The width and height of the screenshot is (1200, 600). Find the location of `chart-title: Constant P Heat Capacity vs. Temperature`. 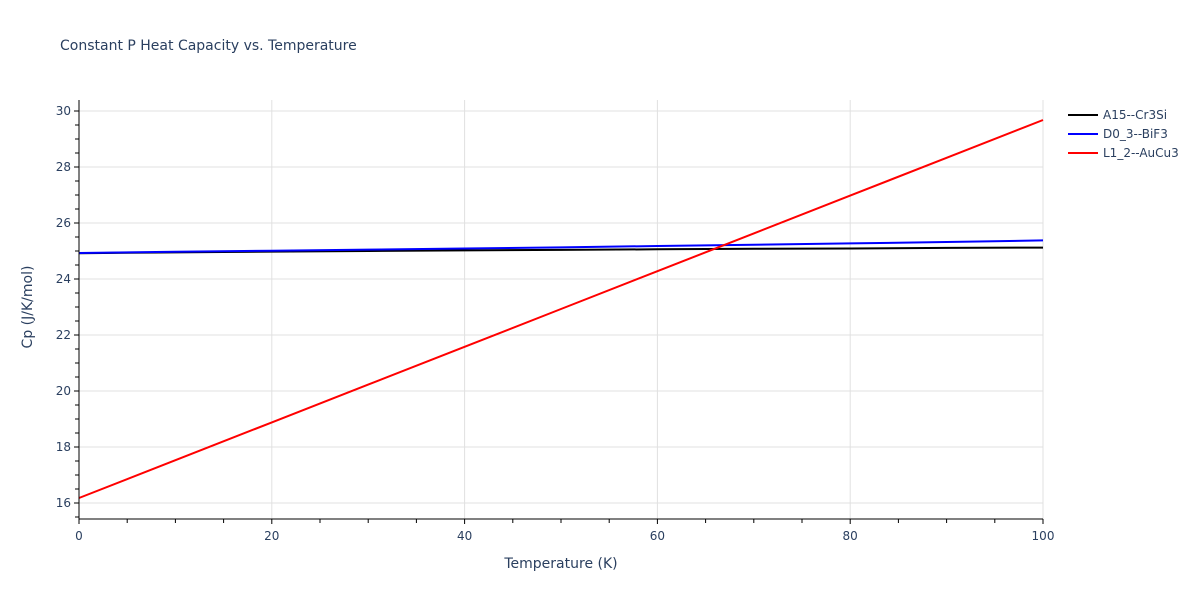

chart-title: Constant P Heat Capacity vs. Temperature is located at coordinates (208, 46).